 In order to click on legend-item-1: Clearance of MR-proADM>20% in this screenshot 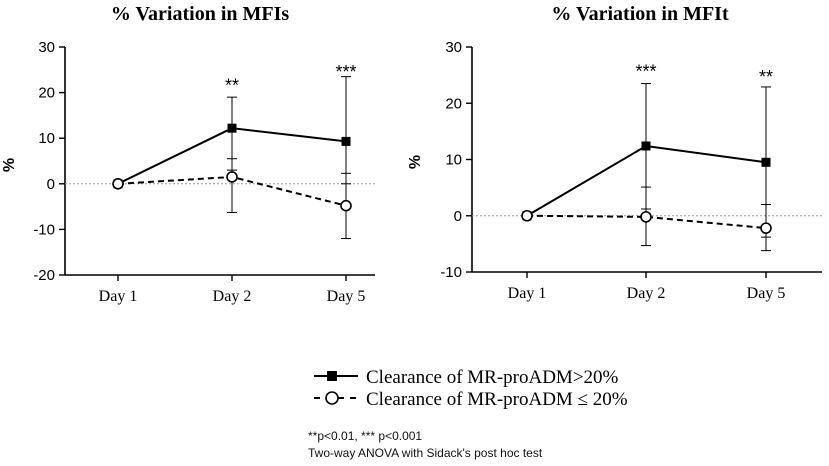, I will do `click(466, 377)`.